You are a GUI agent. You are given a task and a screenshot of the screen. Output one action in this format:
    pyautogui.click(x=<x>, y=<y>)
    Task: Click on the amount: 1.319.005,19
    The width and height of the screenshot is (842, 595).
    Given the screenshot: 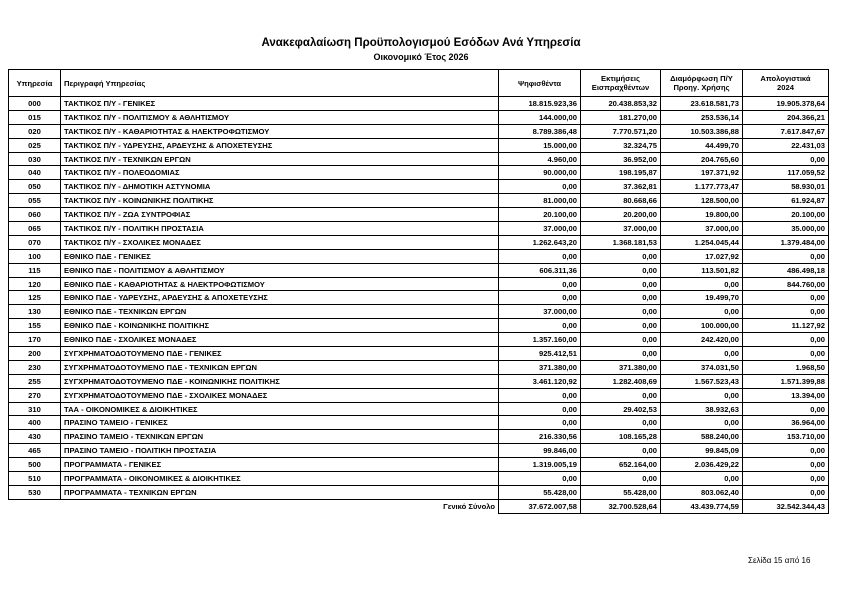 What is the action you would take?
    pyautogui.click(x=539, y=465)
    